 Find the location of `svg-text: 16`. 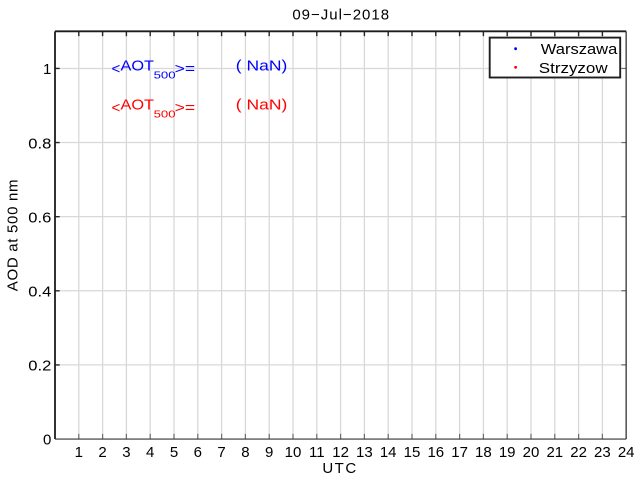

svg-text: 16 is located at coordinates (435, 452).